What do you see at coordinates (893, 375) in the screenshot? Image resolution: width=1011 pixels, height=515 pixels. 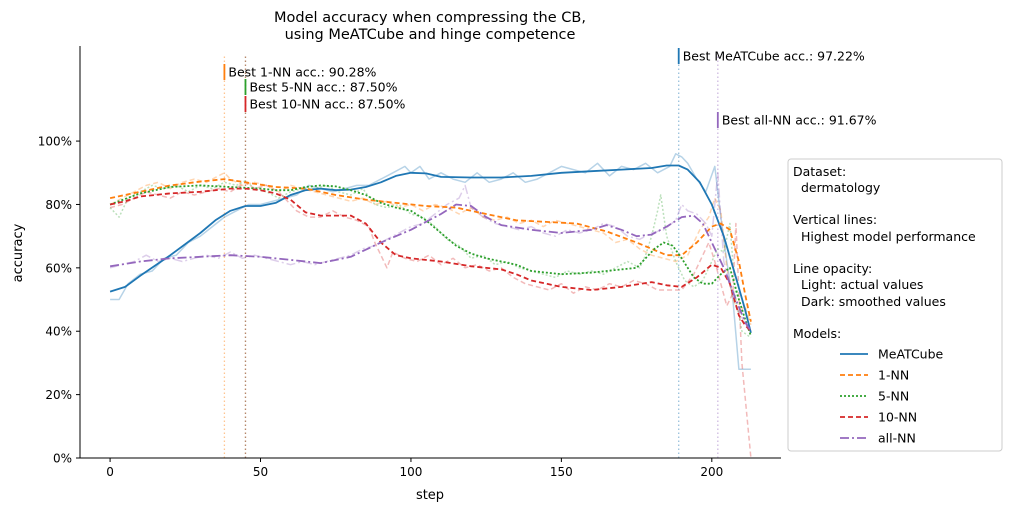 I see `legend-label-1-NN: 1-NN` at bounding box center [893, 375].